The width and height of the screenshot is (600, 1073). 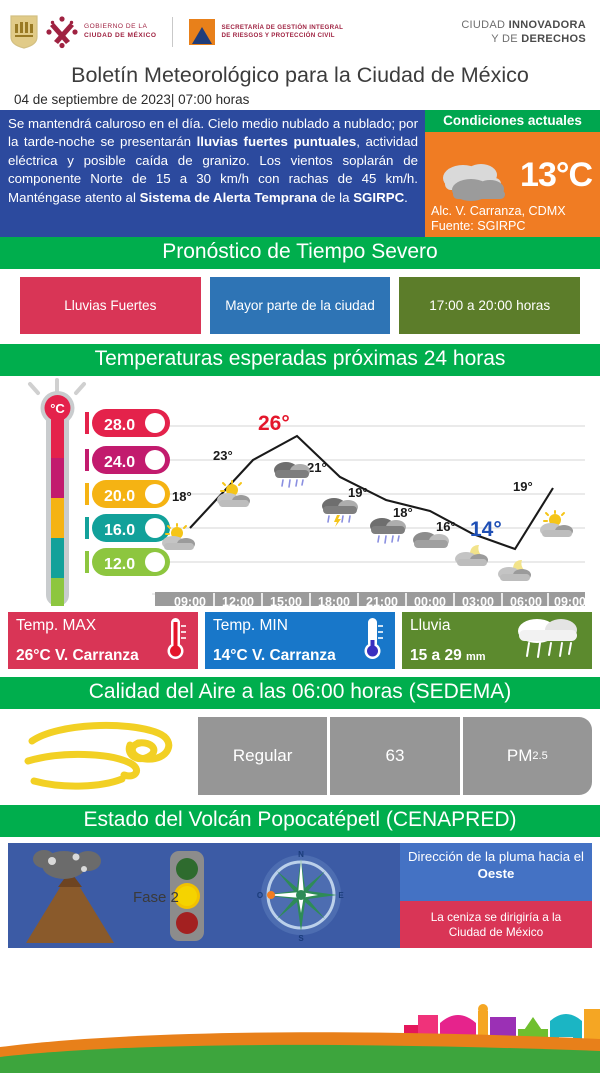 What do you see at coordinates (116, 27) in the screenshot?
I see `gobierno-line1: GOBIERNO DE LA` at bounding box center [116, 27].